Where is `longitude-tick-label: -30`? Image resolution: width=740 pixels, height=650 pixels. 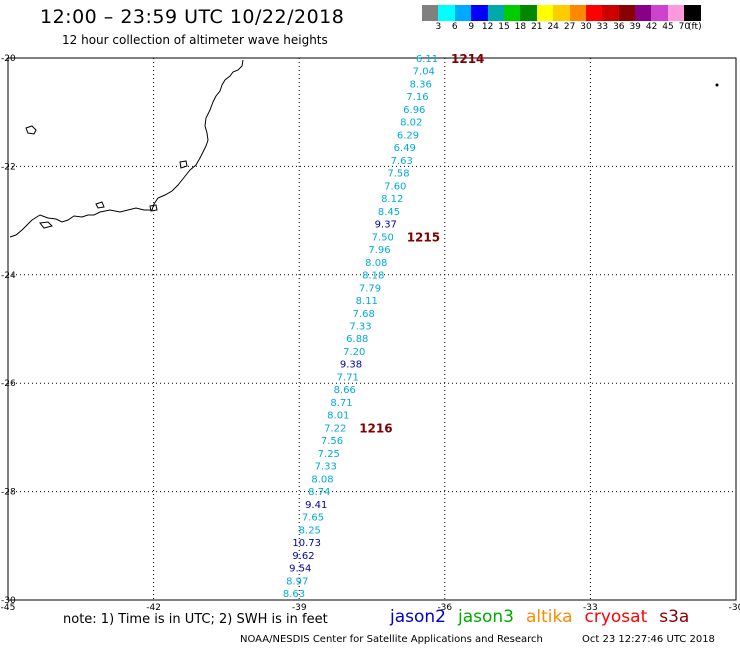
longitude-tick-label: -30 is located at coordinates (734, 606).